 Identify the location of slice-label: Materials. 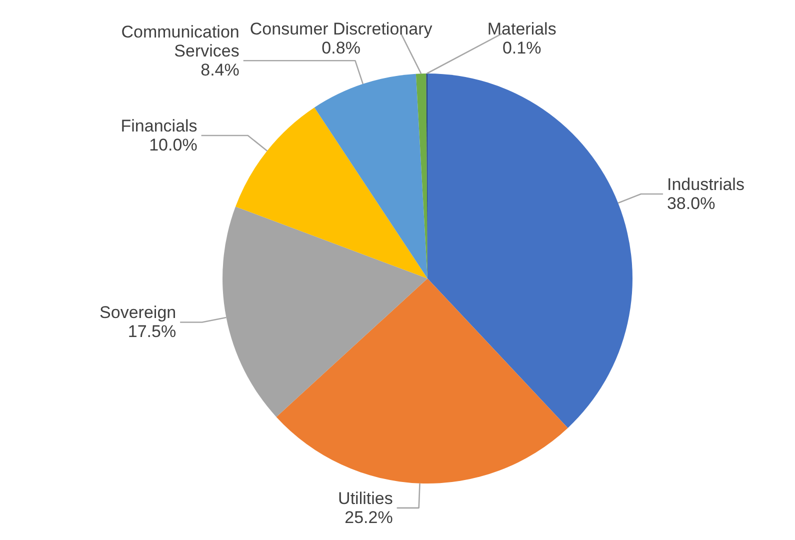
(521, 29).